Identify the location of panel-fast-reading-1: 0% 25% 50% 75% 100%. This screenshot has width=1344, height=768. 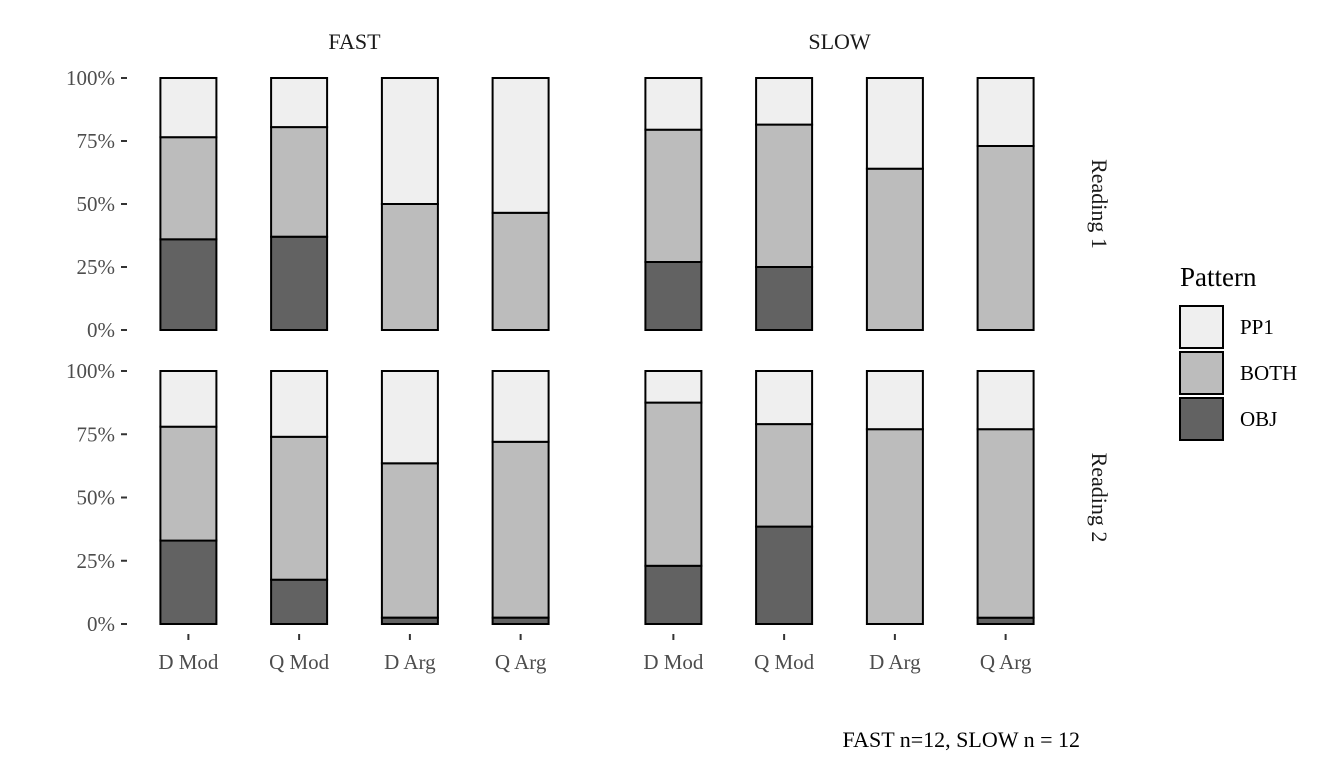
(308, 204).